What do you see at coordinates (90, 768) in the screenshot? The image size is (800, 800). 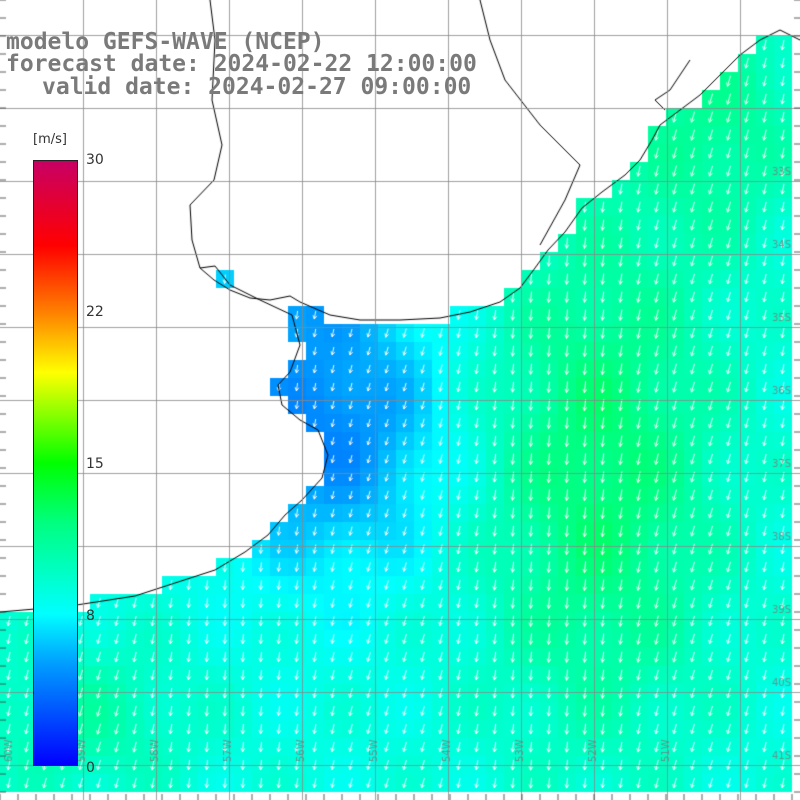 I see `colorbar-tick-0: 0` at bounding box center [90, 768].